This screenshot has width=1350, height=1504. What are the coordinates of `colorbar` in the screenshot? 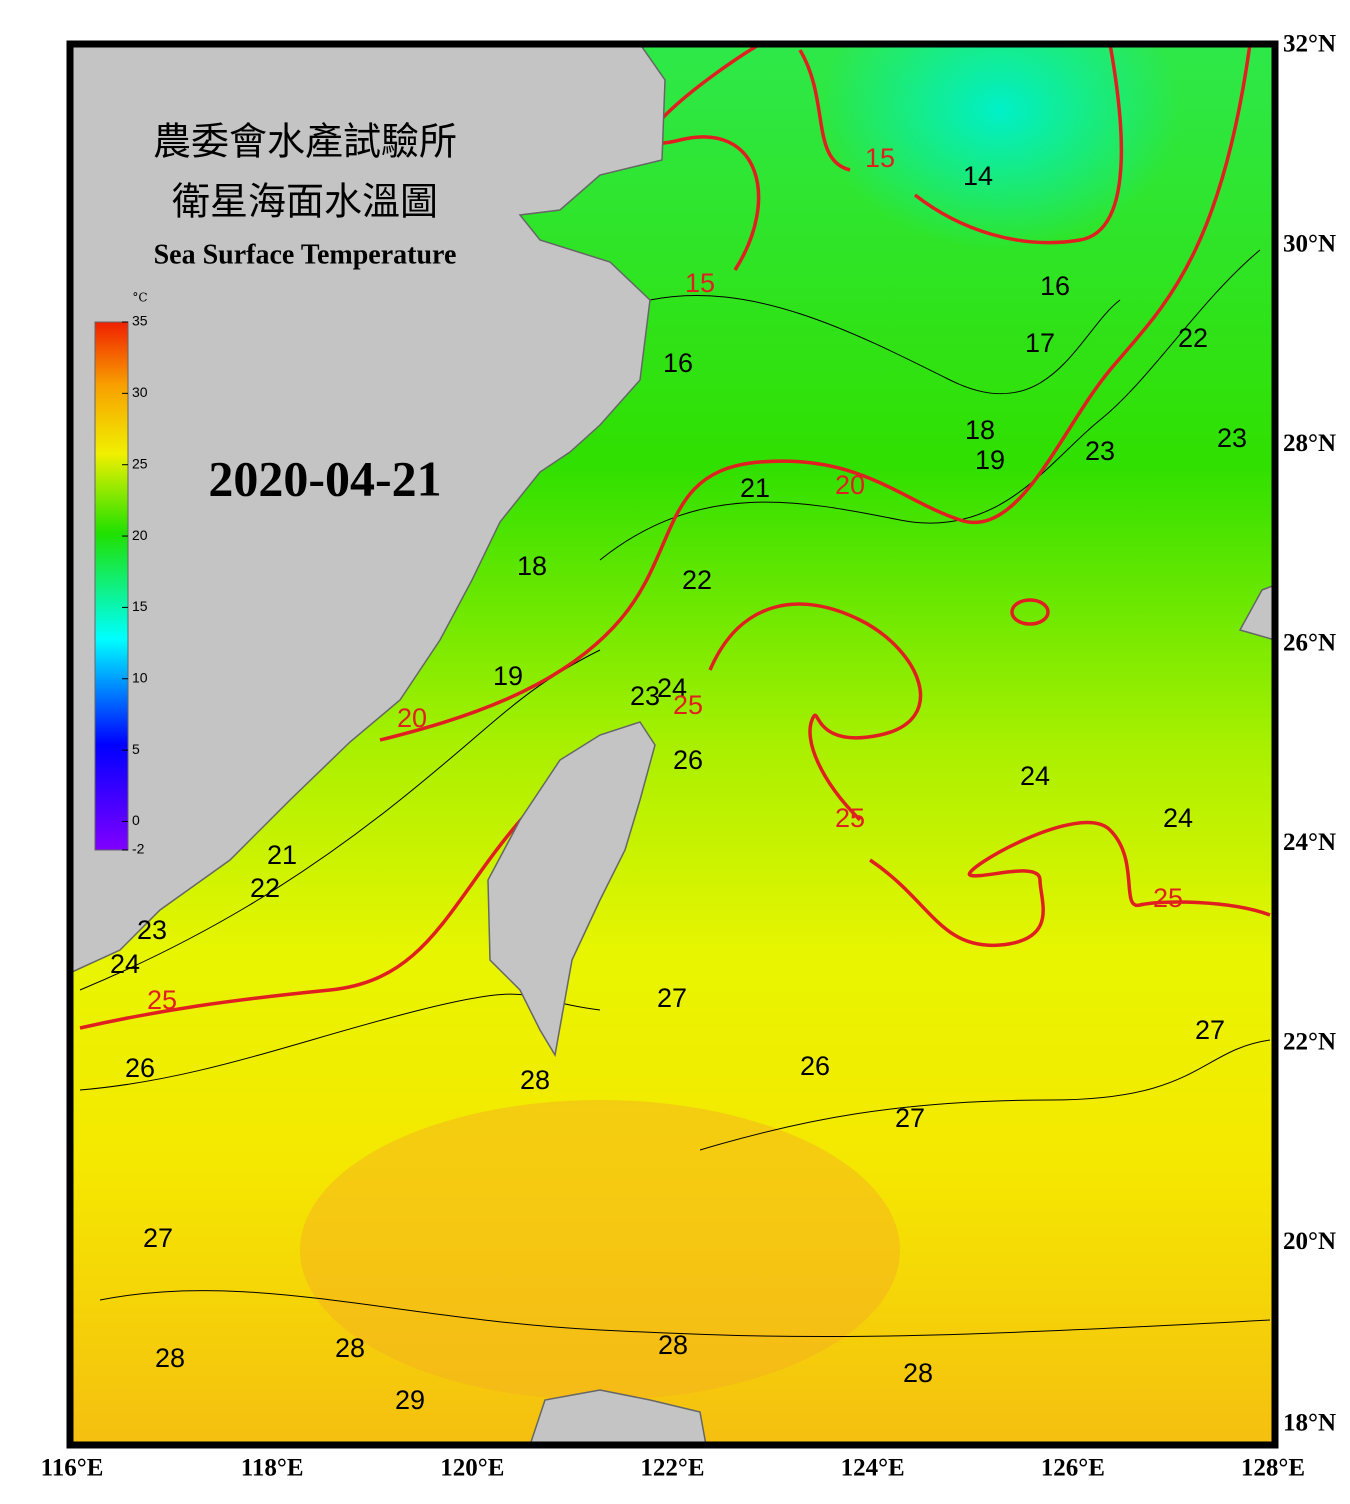 It's located at (111, 586).